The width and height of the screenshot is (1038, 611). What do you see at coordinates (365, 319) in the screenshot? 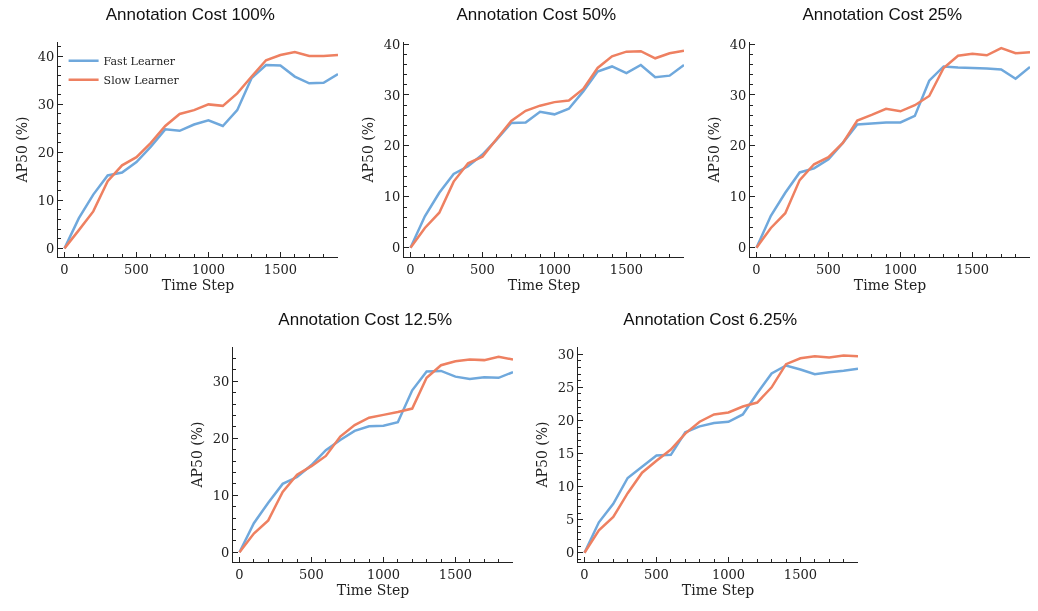
I see `chart-title: Annotation Cost 12.5%` at bounding box center [365, 319].